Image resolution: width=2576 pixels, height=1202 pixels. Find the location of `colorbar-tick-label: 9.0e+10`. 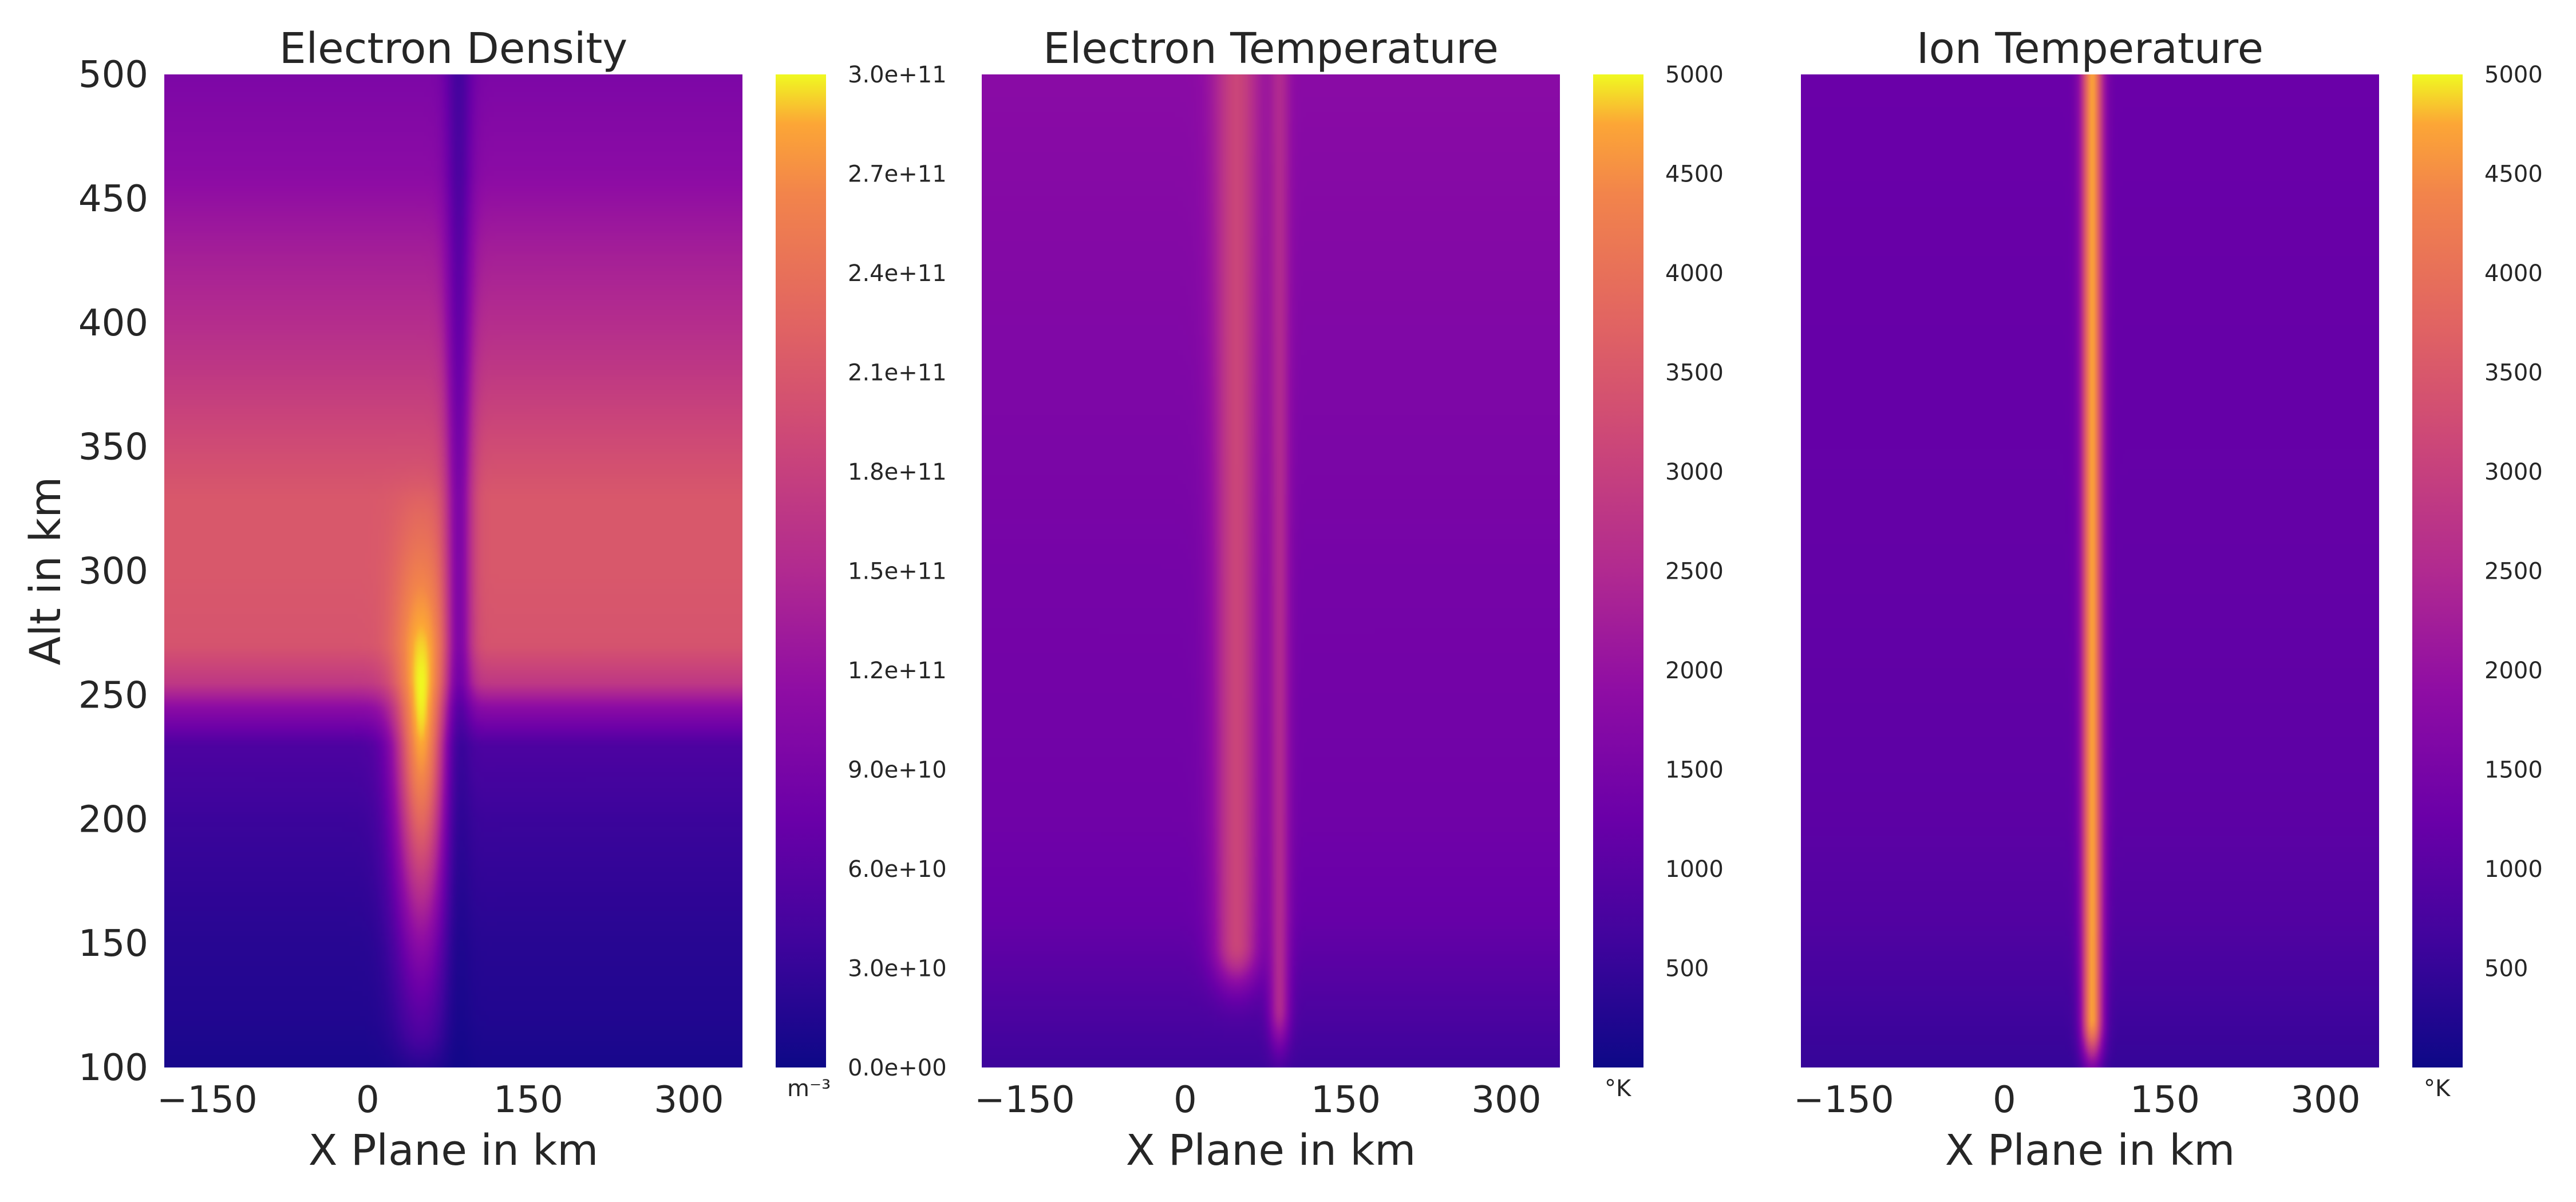

colorbar-tick-label: 9.0e+10 is located at coordinates (897, 771).